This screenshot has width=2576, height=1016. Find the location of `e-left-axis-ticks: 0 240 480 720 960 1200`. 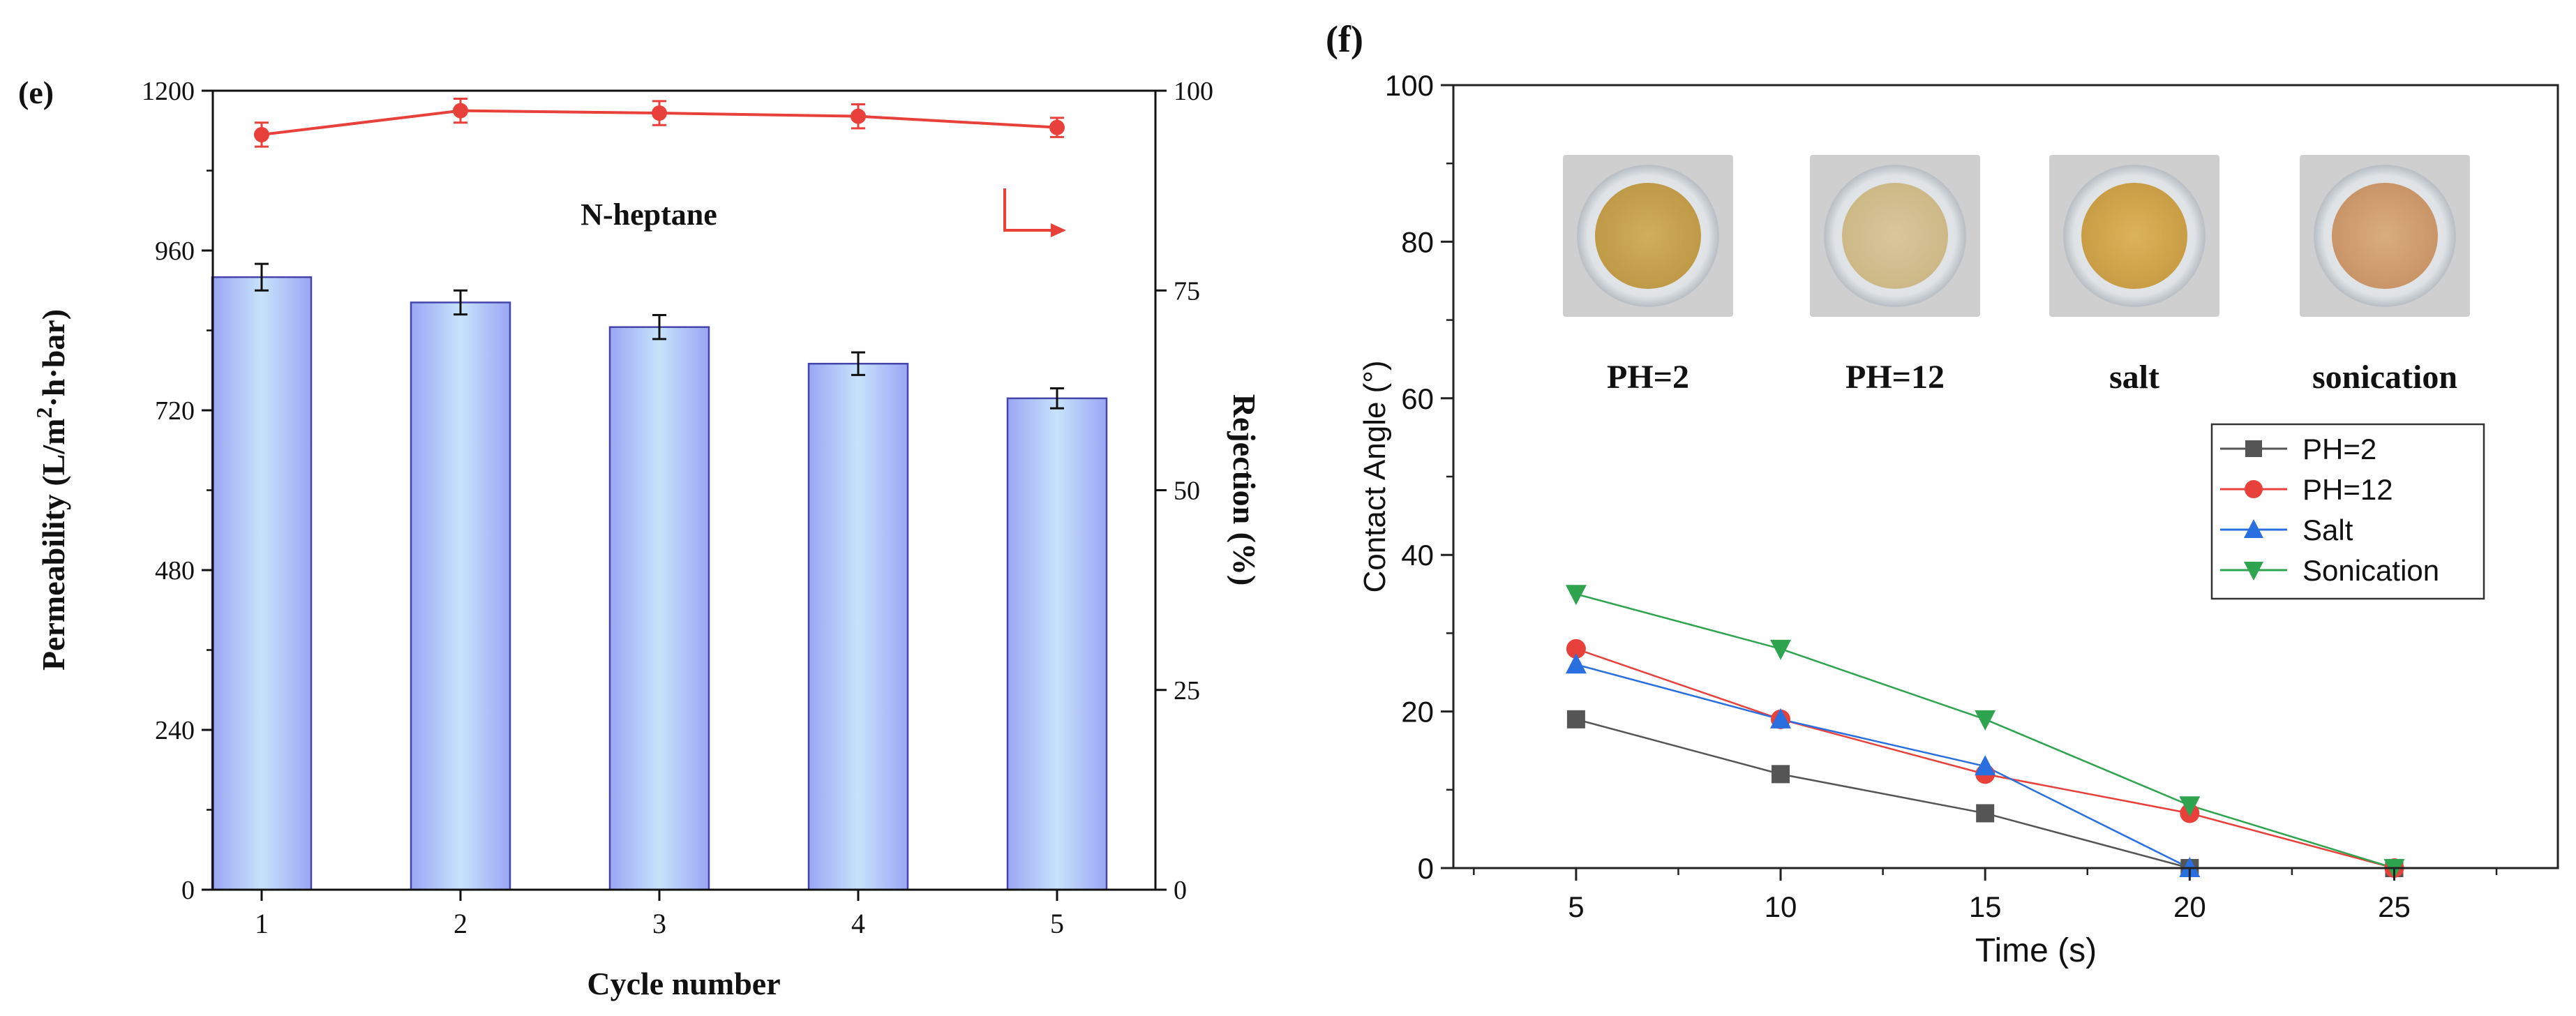

e-left-axis-ticks: 0 240 480 720 960 1200 is located at coordinates (177, 491).